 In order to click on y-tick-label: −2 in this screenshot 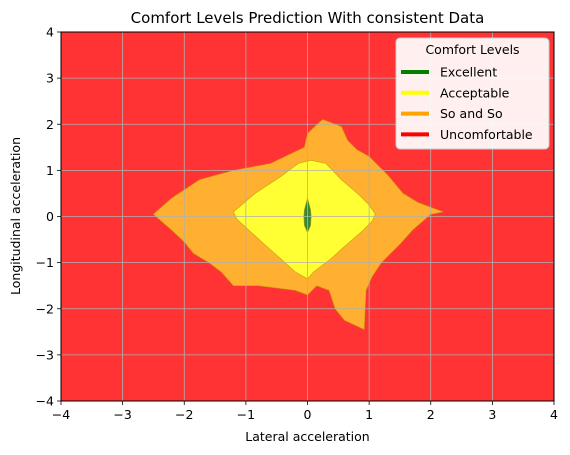, I will do `click(45, 308)`.